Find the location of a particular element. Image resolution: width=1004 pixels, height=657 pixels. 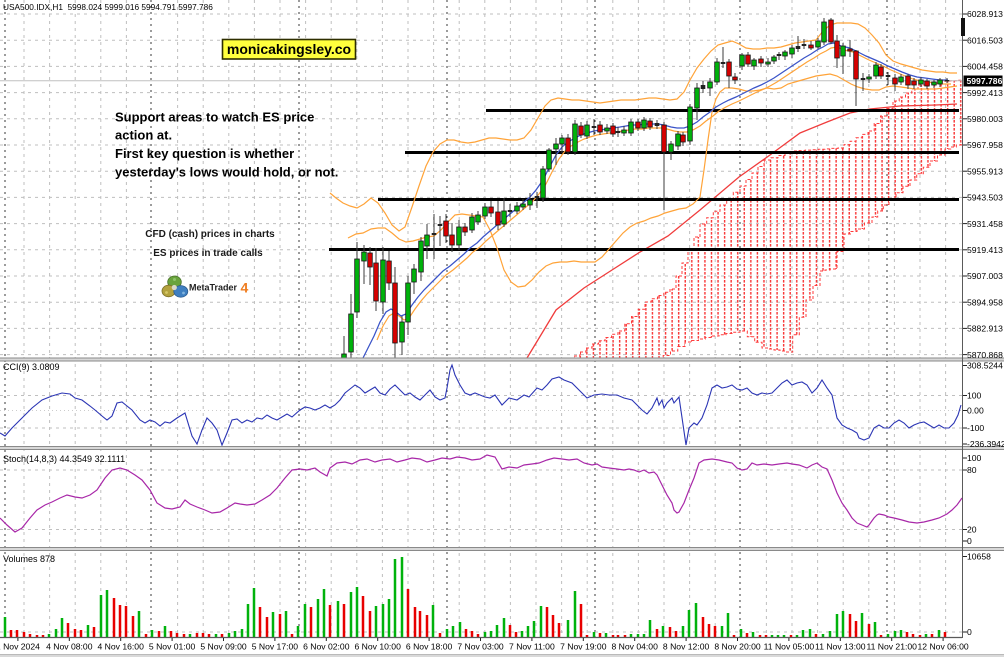

svg-text: 6004.458 is located at coordinates (985, 67).